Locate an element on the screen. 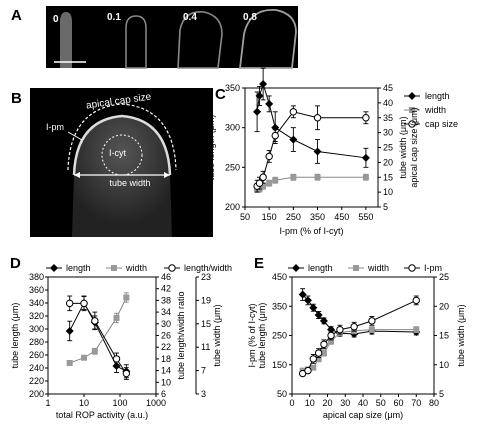 This screenshot has height=430, width=499. legend-d-width: width is located at coordinates (136, 268).